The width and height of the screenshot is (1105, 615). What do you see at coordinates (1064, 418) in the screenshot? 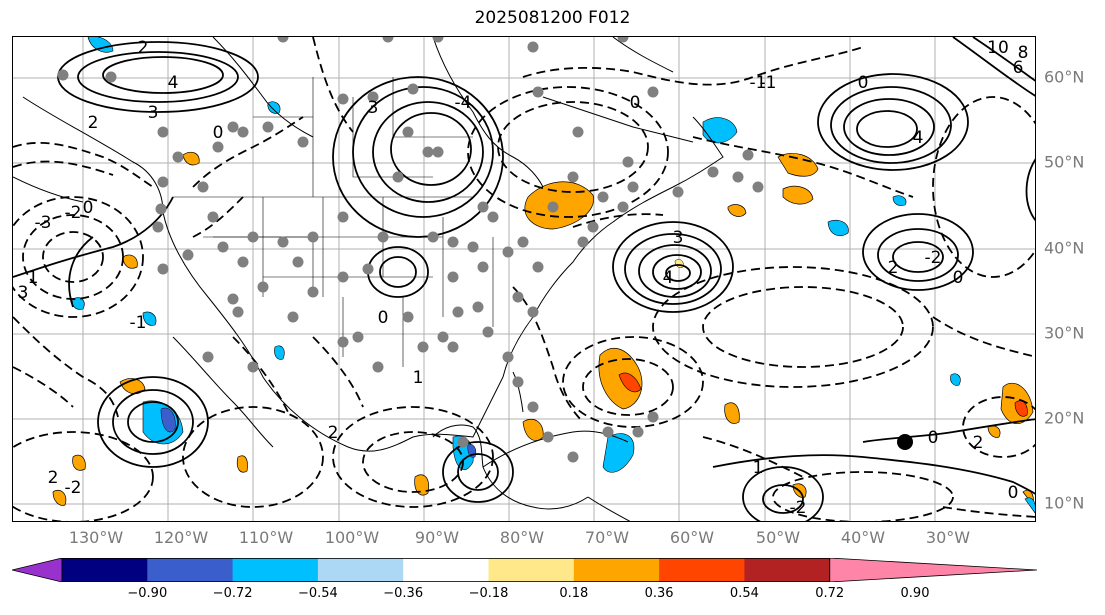
I see `latitude-label: 20°N` at bounding box center [1064, 418].